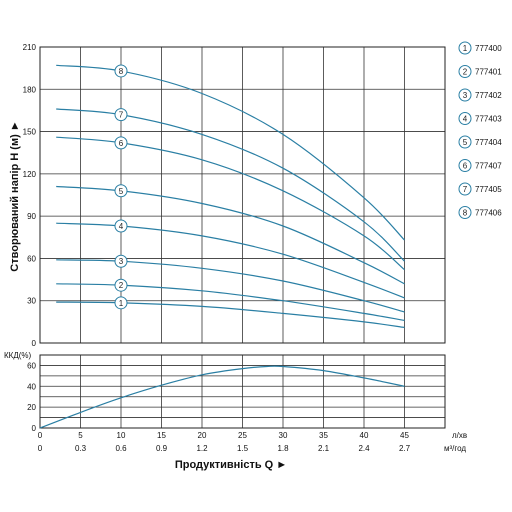  Describe the element at coordinates (34, 428) in the screenshot. I see `efficiency-y-tick-label: 0` at that location.